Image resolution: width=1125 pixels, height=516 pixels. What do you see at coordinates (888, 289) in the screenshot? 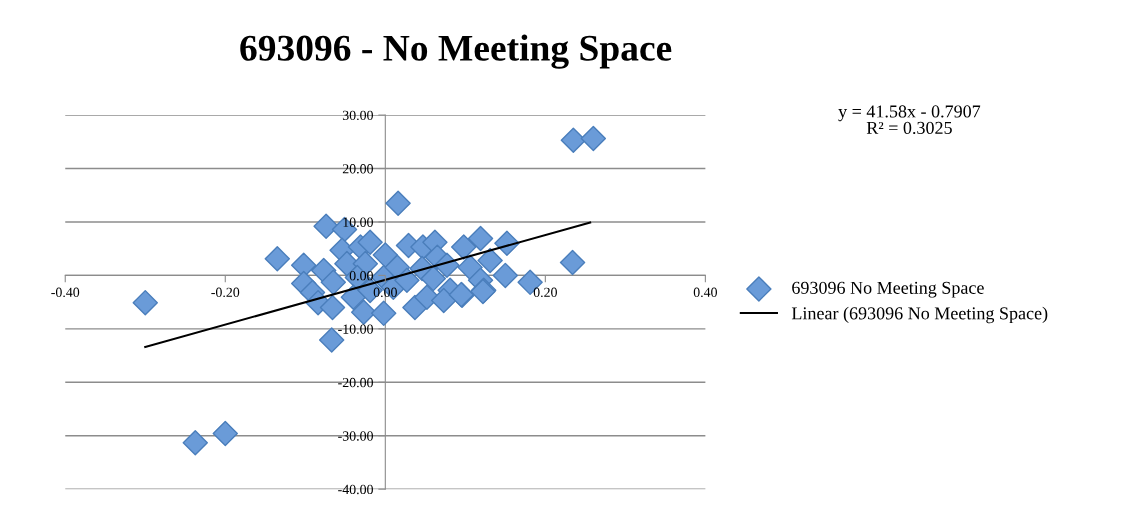
I see `legend-label: 693096 No Meeting Space` at bounding box center [888, 289].